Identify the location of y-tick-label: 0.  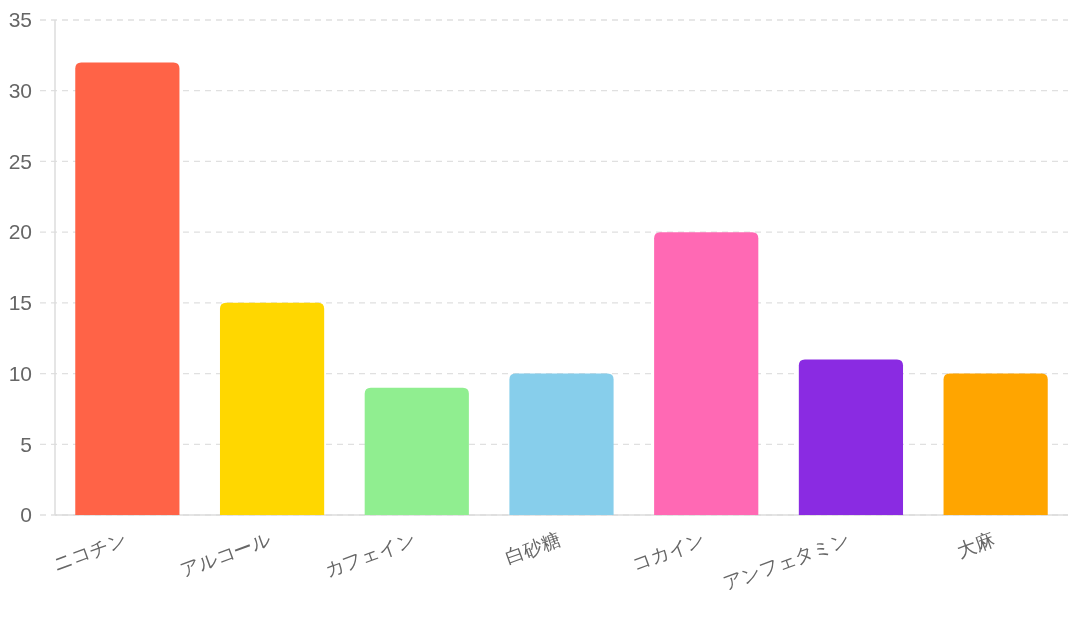
(26, 515).